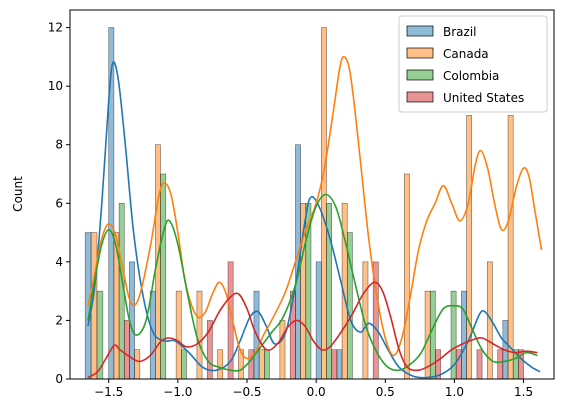 This screenshot has height=413, width=562. I want to click on y-axis-label: Count, so click(18, 194).